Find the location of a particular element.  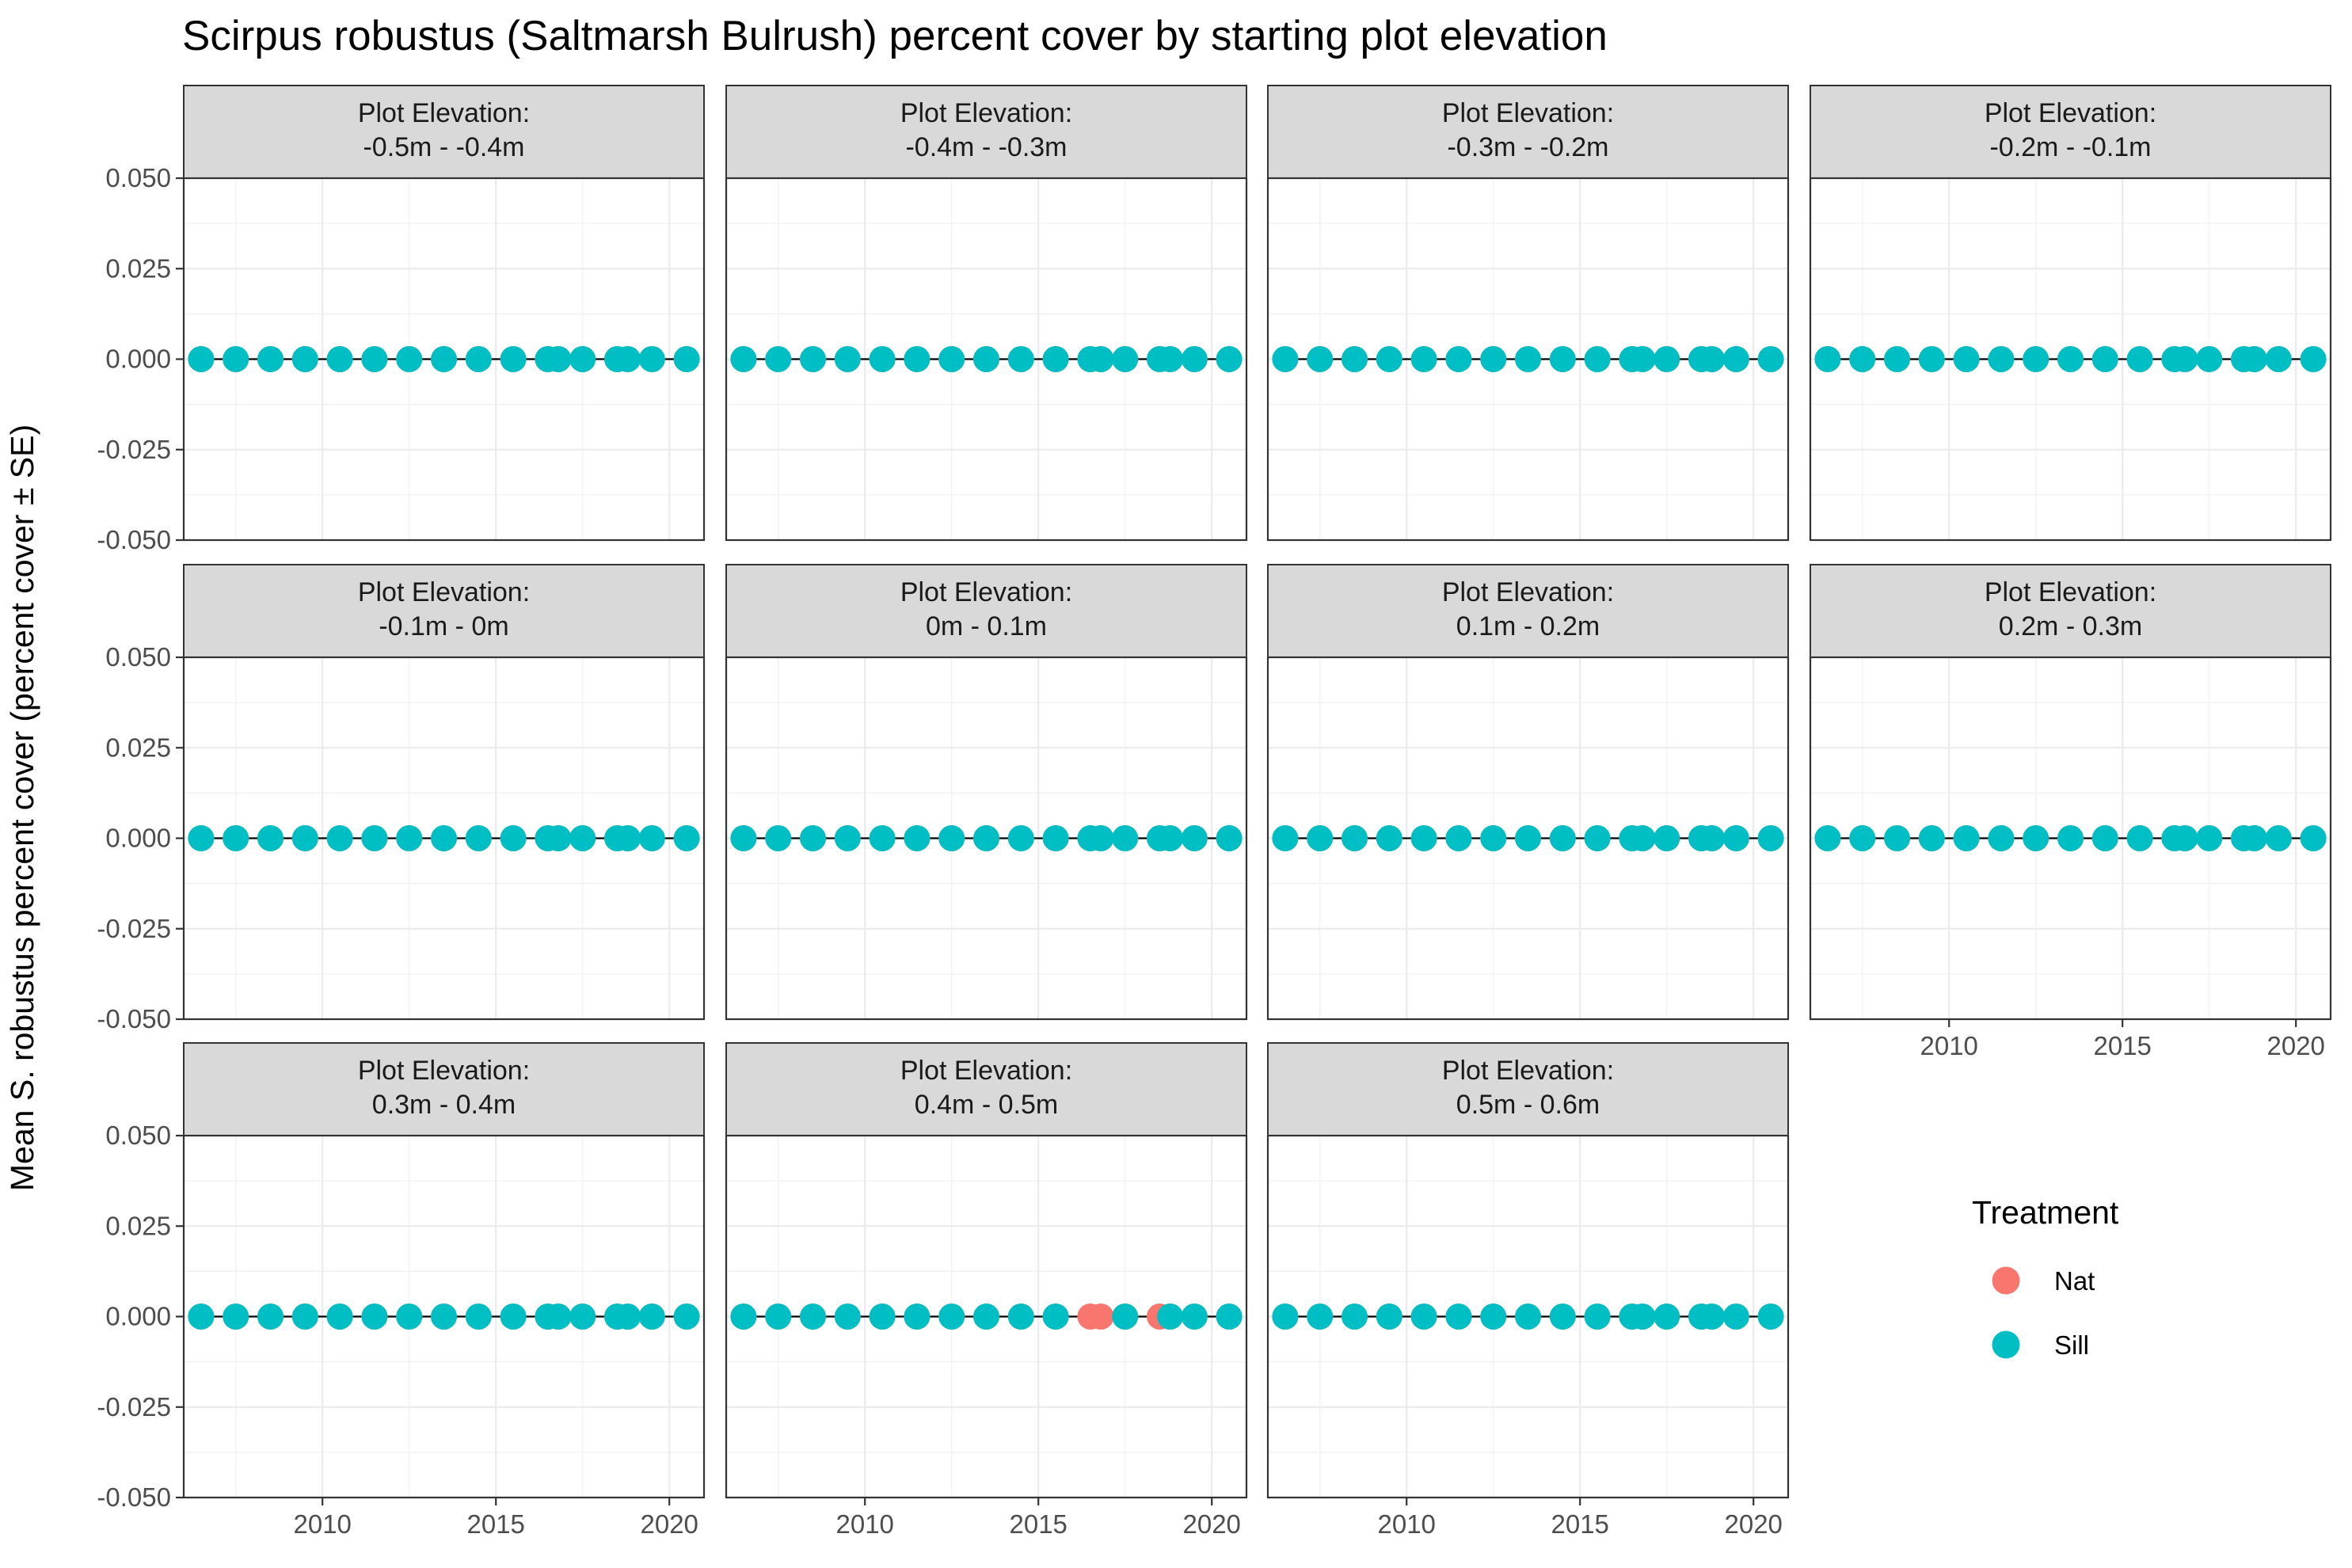

strip-label: 0.3m - 0.4m is located at coordinates (444, 1105).